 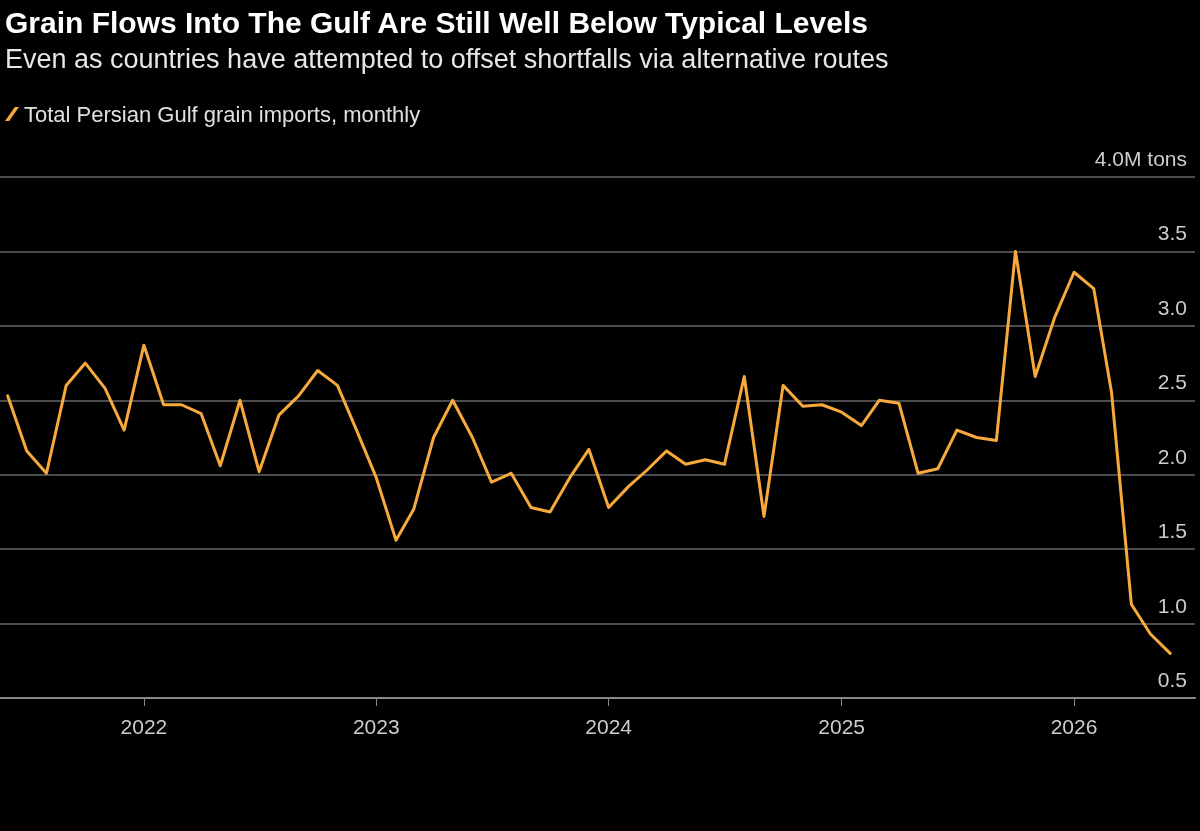 What do you see at coordinates (1172, 456) in the screenshot?
I see `y-tick-label: 2.0` at bounding box center [1172, 456].